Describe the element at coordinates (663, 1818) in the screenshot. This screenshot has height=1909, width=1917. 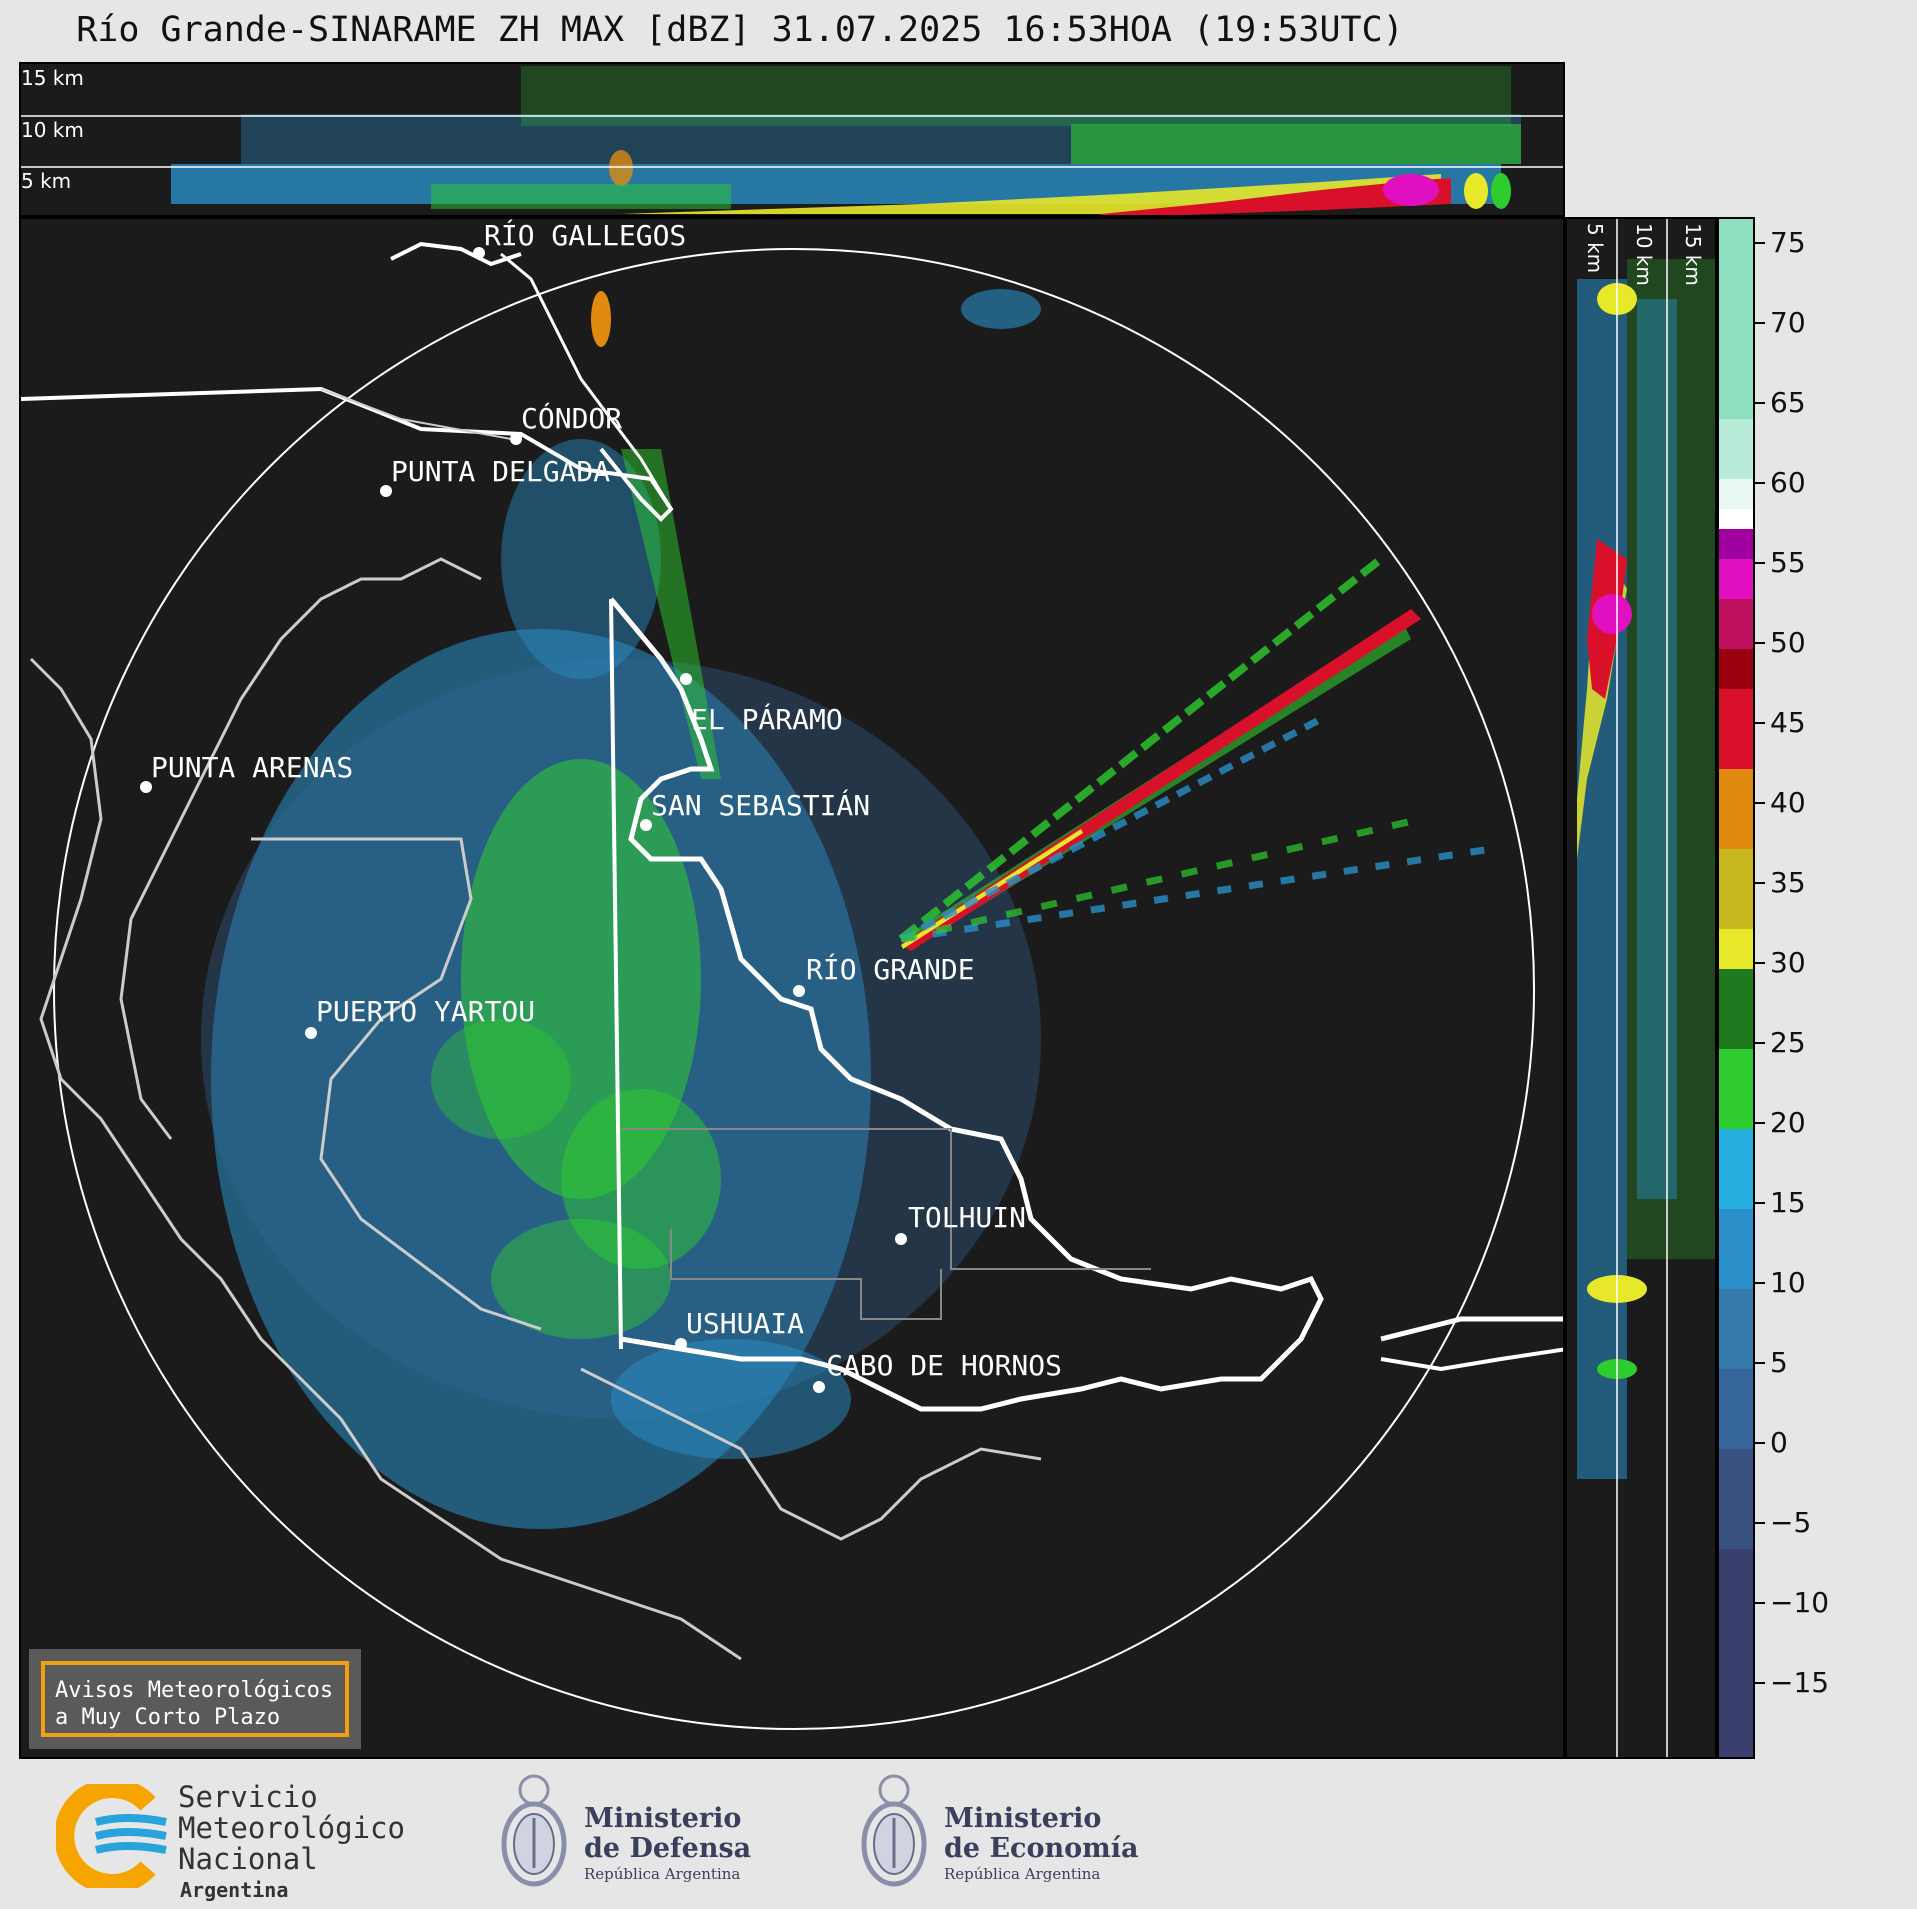
I see `defensa-line-1: Ministerio` at that location.